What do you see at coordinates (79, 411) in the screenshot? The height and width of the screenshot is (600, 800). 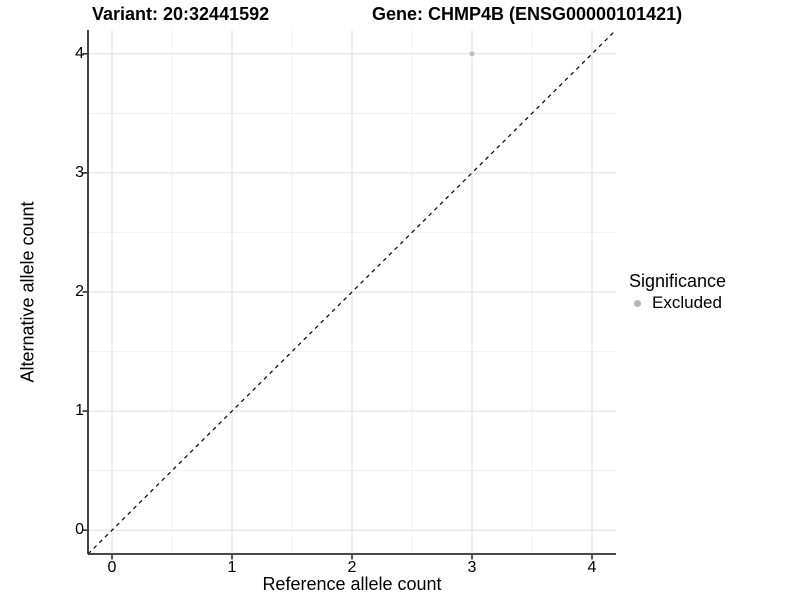 I see `y-tick-label: 1` at bounding box center [79, 411].